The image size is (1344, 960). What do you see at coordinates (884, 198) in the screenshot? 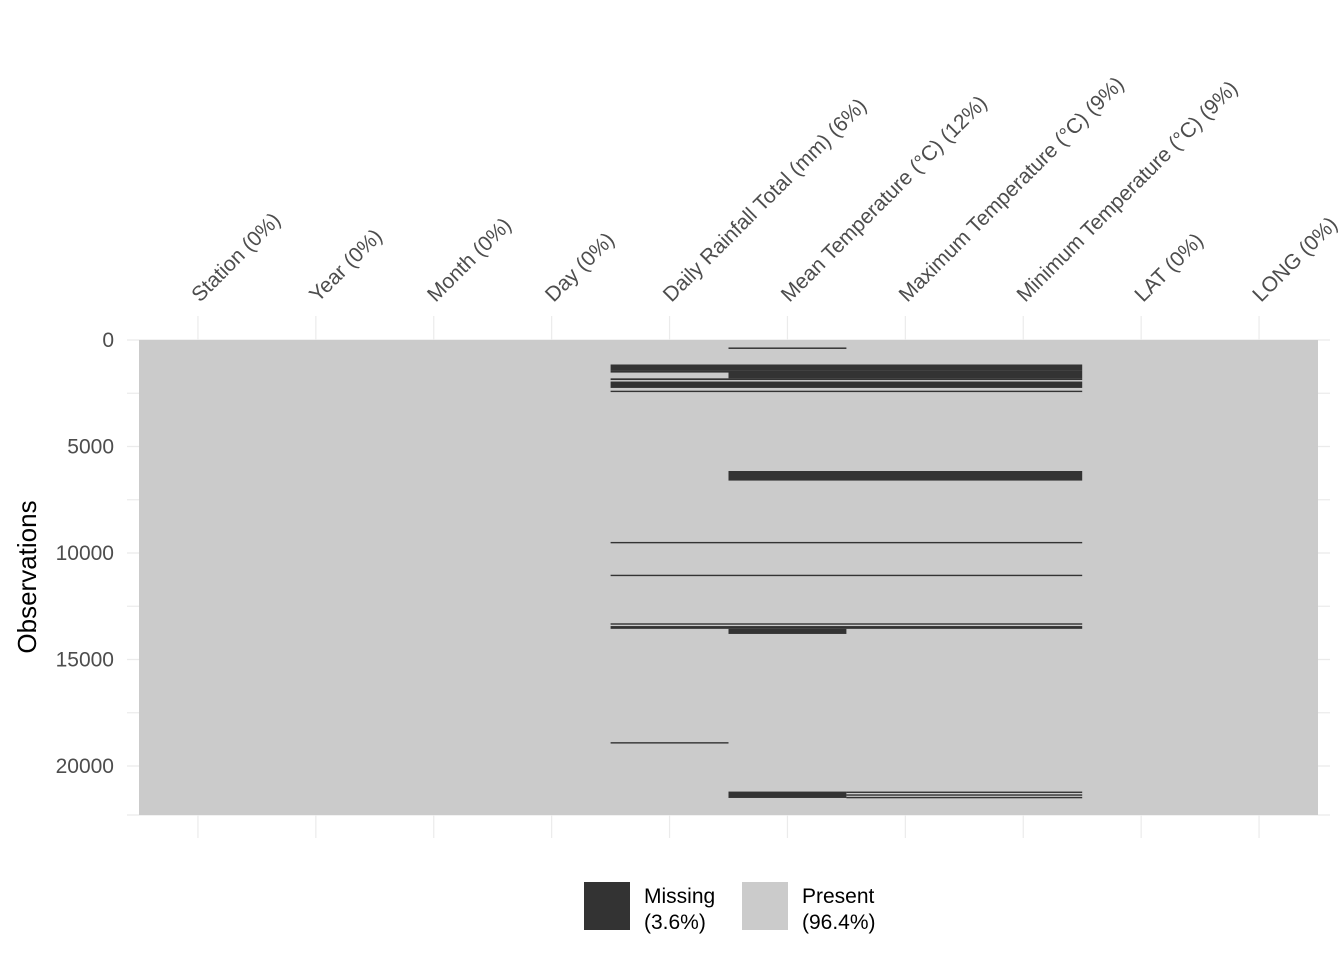
I see `column-label: Mean Temperature (°C) (12%)` at bounding box center [884, 198].